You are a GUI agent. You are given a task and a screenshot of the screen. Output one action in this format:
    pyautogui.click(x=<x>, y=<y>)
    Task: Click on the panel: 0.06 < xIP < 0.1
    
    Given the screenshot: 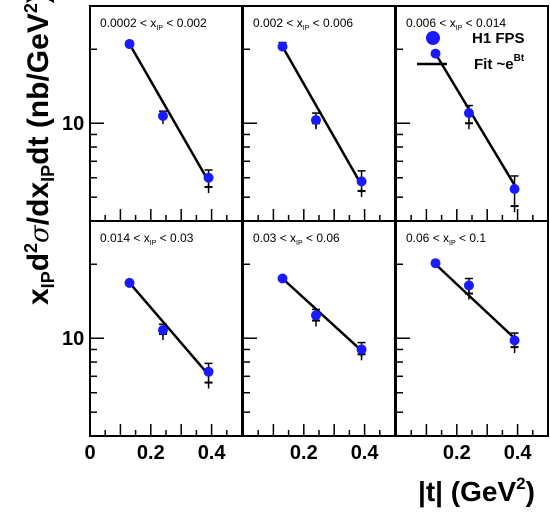 What is the action you would take?
    pyautogui.click(x=472, y=328)
    